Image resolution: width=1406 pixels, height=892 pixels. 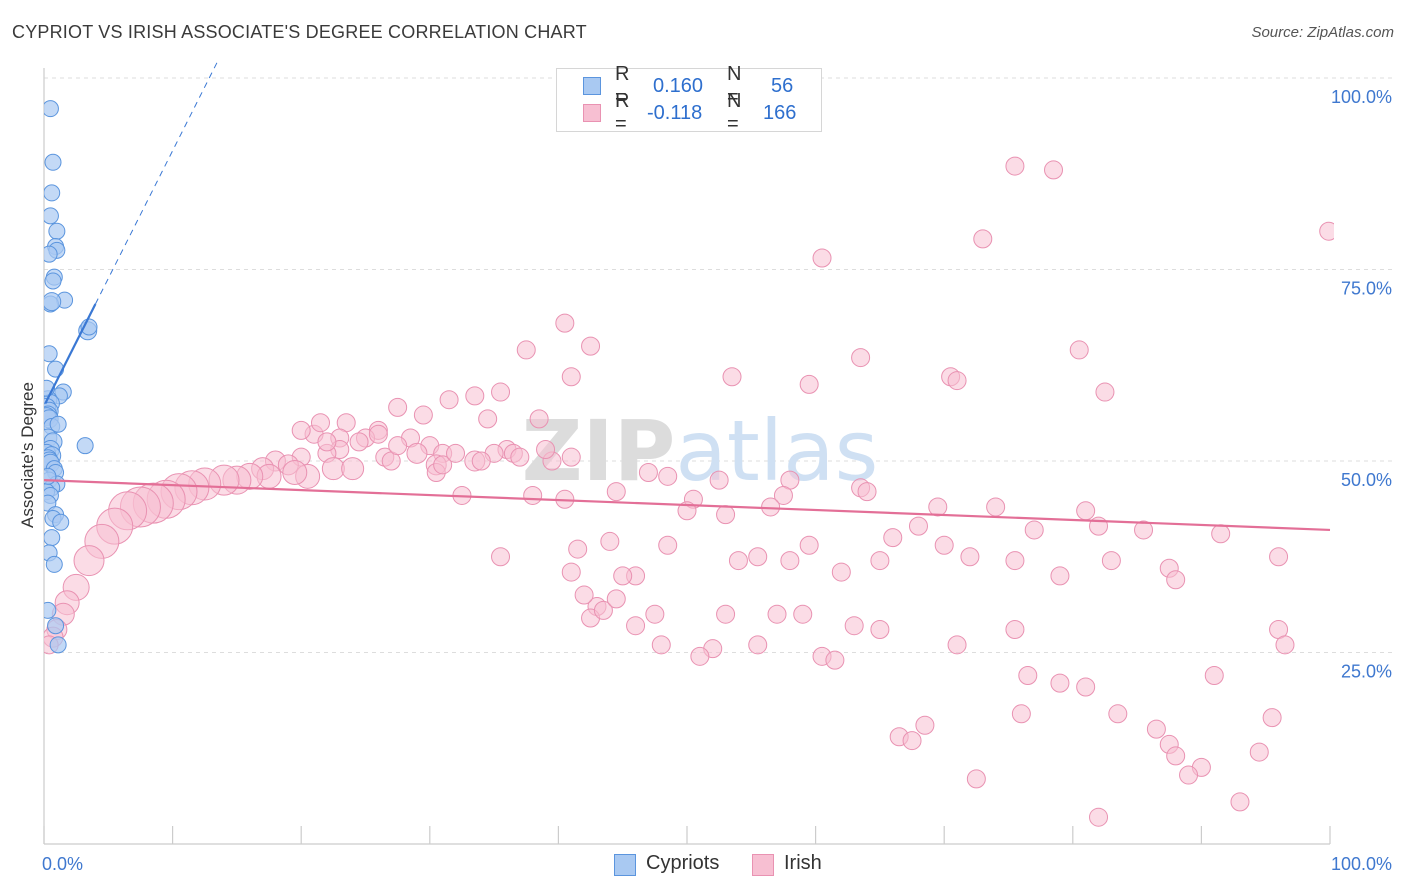 I want to click on cypriot-trend-line, so click(x=70, y=354).